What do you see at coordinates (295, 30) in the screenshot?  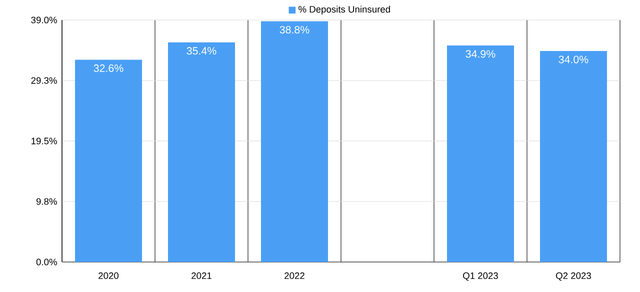 I see `data-label: 38.8%` at bounding box center [295, 30].